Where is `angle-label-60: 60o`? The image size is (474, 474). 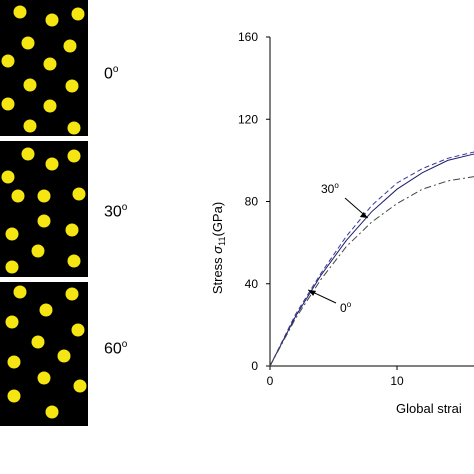
angle-label-60: 60o is located at coordinates (115, 348).